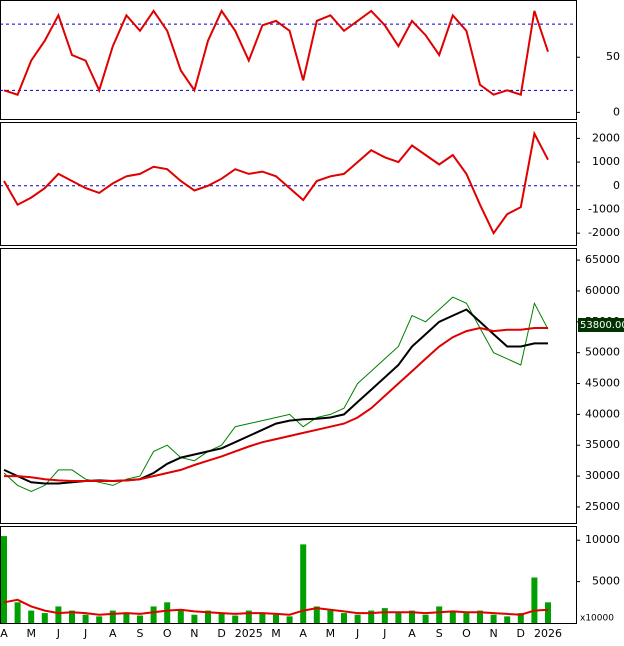 The width and height of the screenshot is (624, 646). What do you see at coordinates (602, 413) in the screenshot?
I see `y-tick-label: 40000` at bounding box center [602, 413].